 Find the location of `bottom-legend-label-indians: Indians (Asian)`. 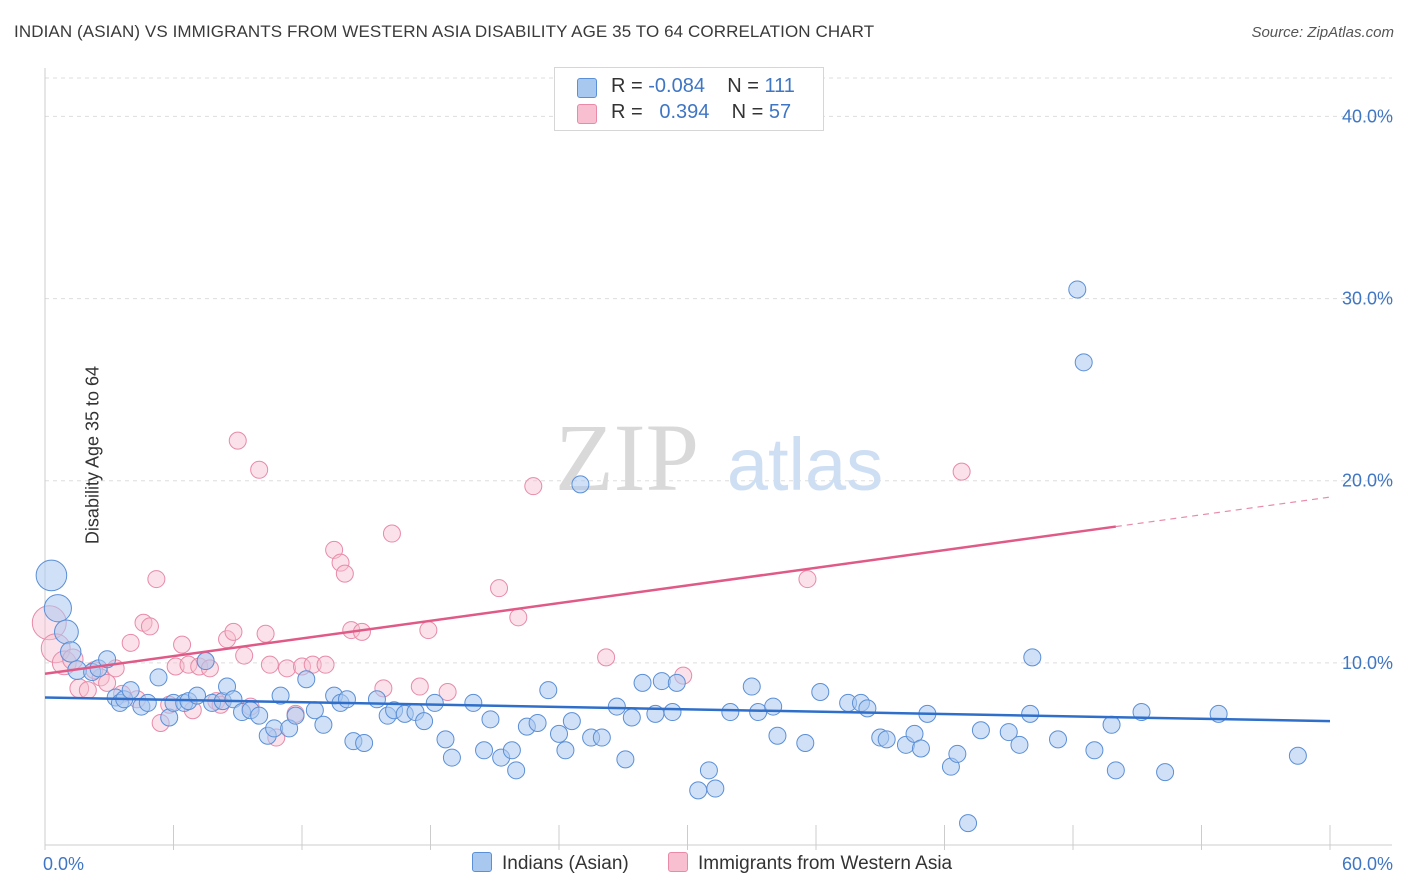

bottom-legend-label-indians: Indians (Asian) is located at coordinates (565, 863).